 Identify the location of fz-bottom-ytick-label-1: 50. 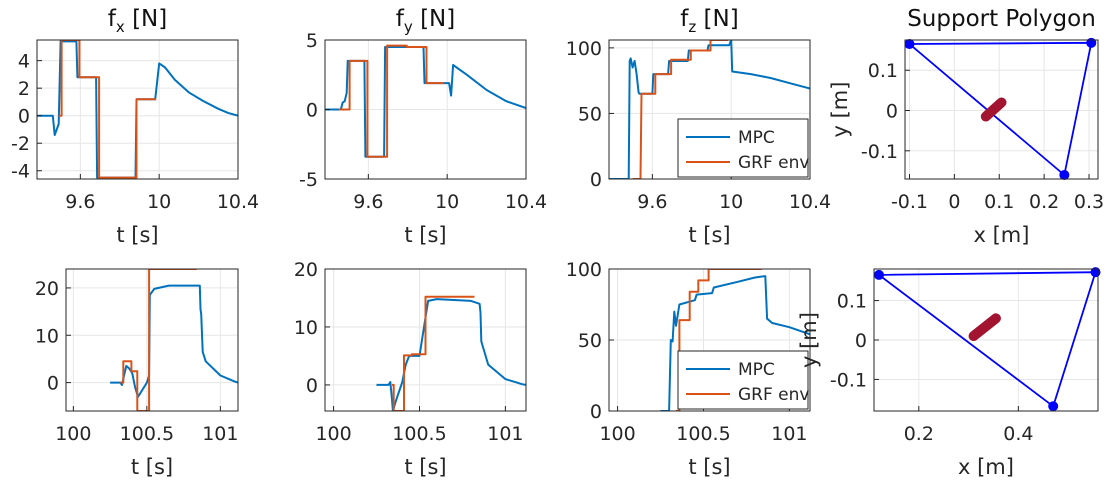
(590, 341).